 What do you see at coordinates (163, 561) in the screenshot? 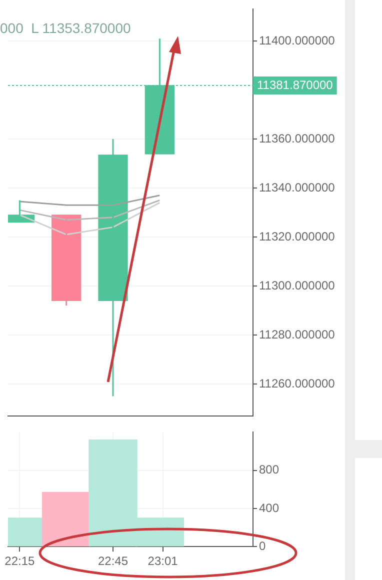
I see `x-tick-label: 23:01` at bounding box center [163, 561].